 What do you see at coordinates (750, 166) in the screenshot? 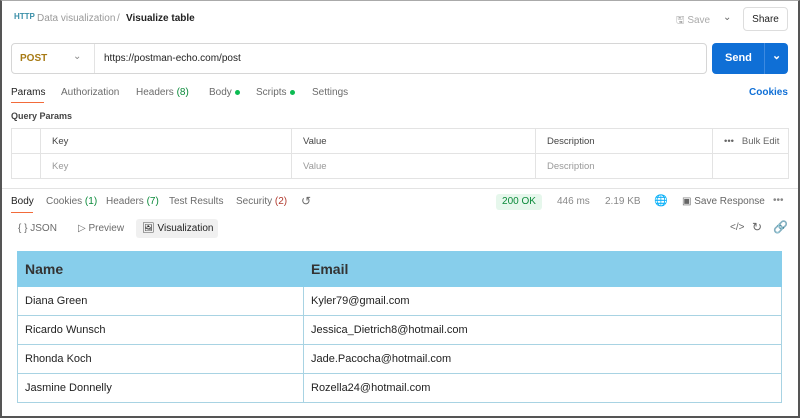
I see `empty-cell` at bounding box center [750, 166].